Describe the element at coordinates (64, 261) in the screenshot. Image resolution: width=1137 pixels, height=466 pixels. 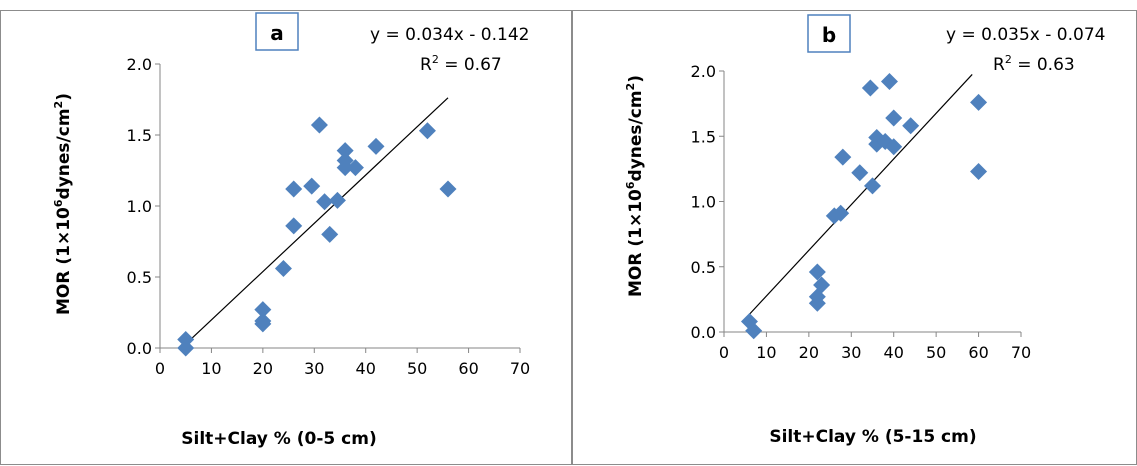
I see `y-axis-title-part1-a: MOR (1×10` at that location.